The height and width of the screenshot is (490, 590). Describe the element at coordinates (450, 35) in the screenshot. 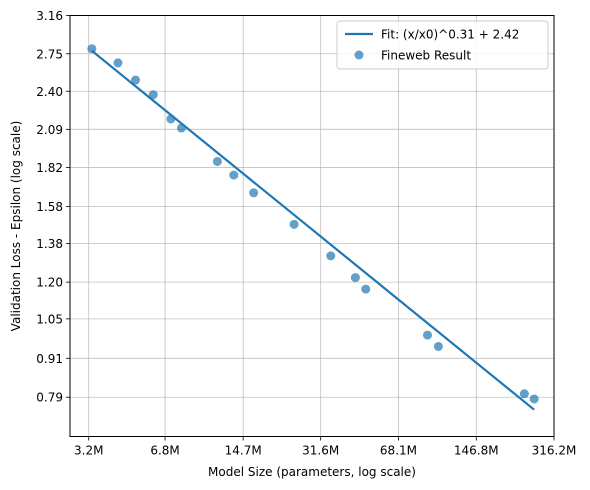

I see `legend-label-fit: Fit: (x/x0)^0.31 + 2.42` at that location.